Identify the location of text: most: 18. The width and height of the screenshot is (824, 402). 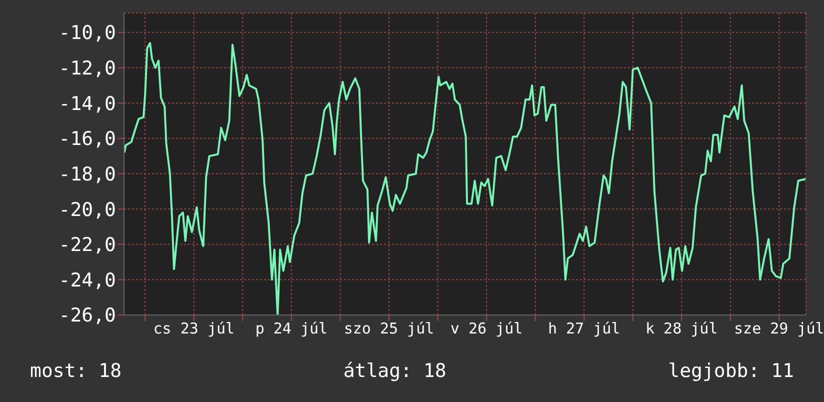
(76, 371).